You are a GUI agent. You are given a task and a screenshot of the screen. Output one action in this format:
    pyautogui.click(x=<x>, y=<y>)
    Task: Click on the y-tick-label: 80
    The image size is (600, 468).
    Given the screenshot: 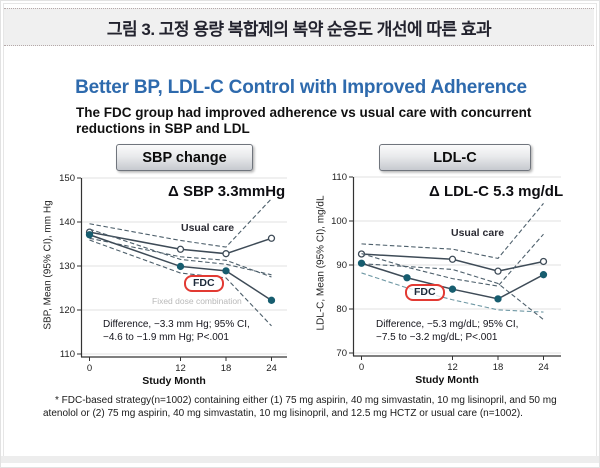 What is the action you would take?
    pyautogui.click(x=341, y=309)
    